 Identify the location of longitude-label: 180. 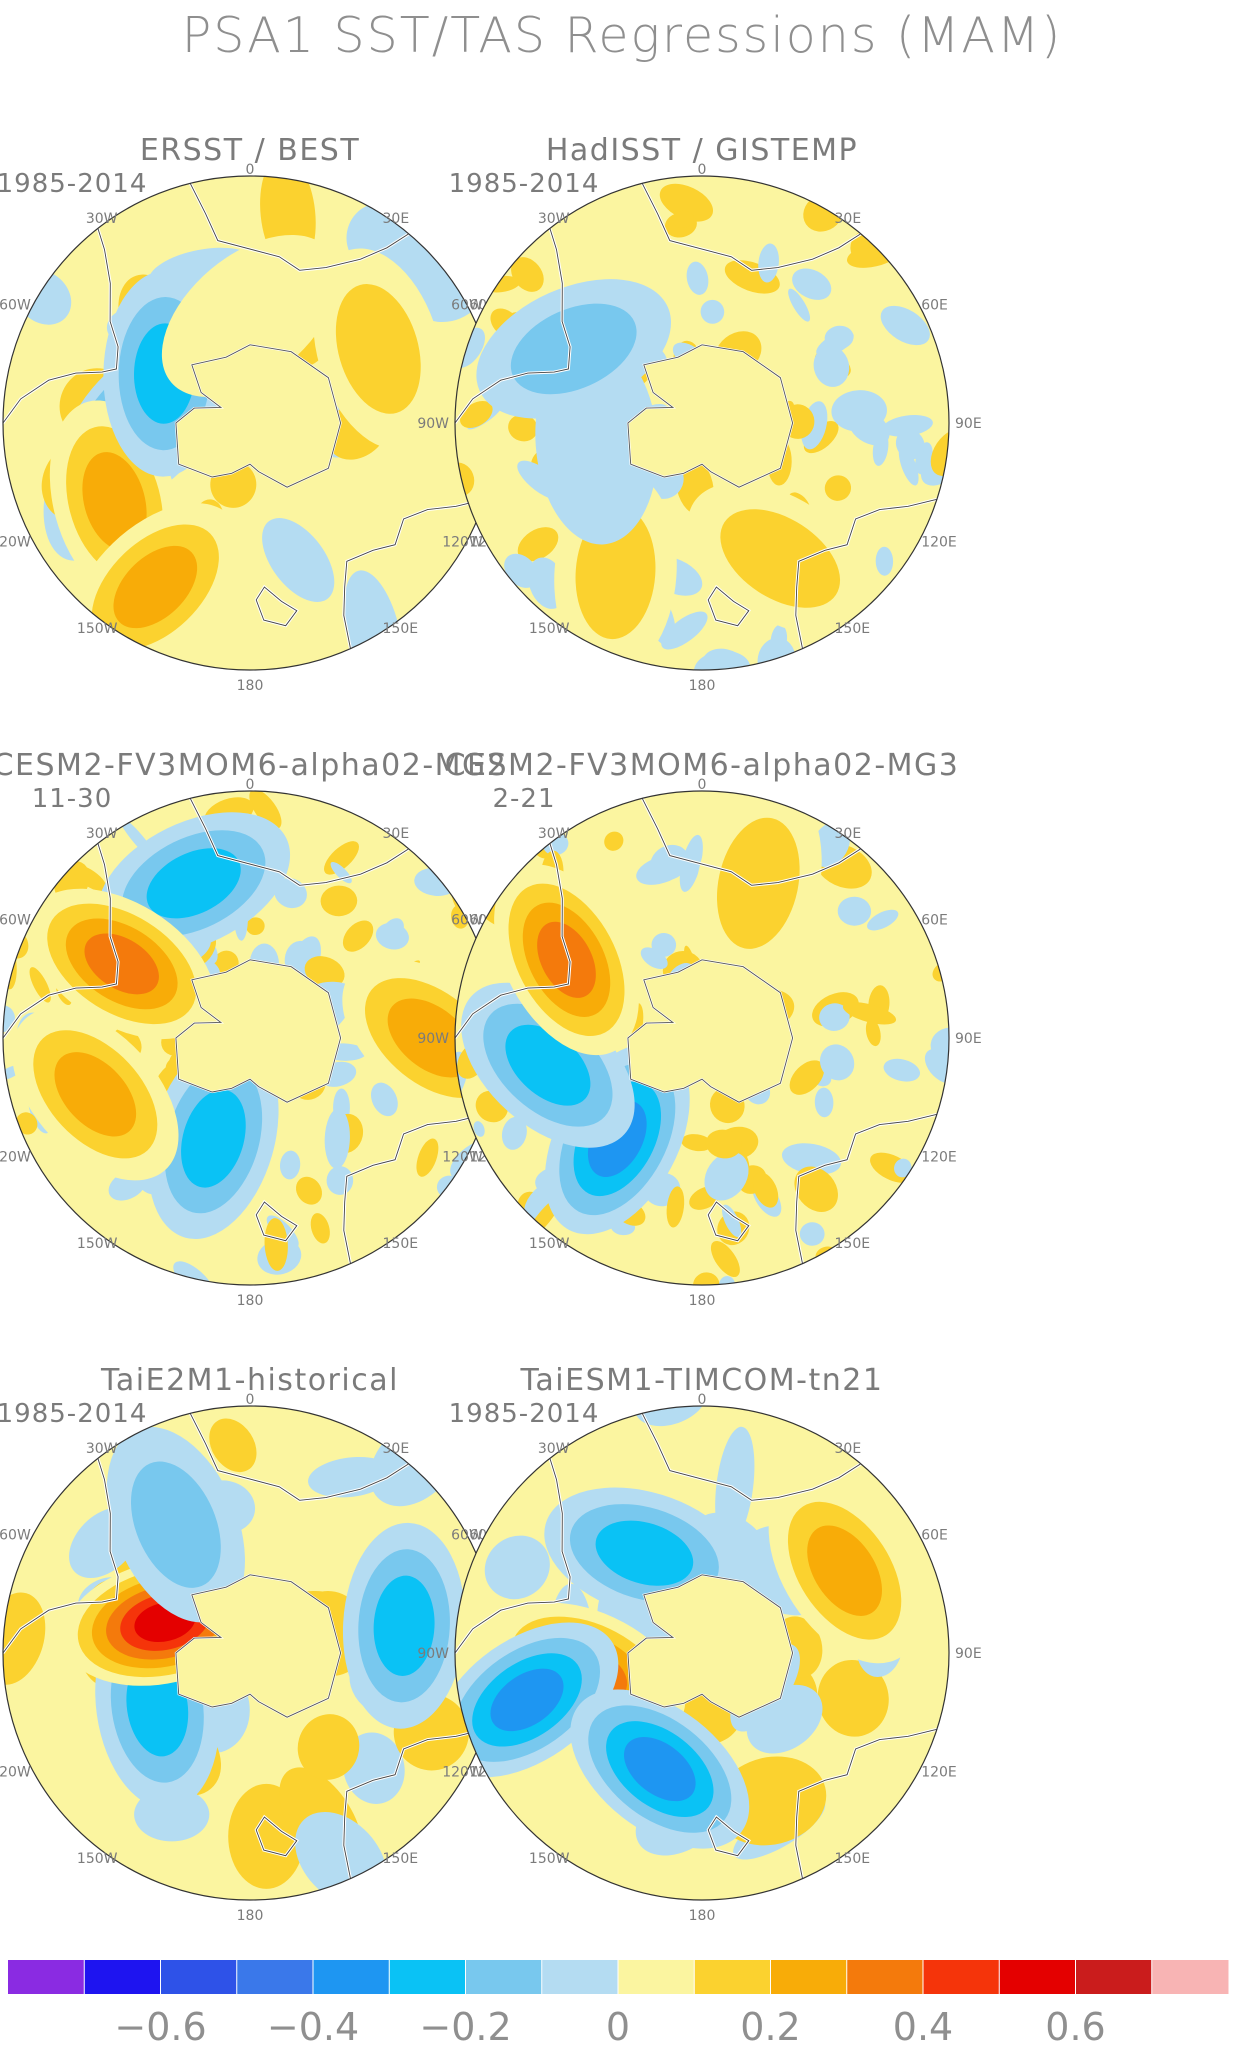
(702, 686).